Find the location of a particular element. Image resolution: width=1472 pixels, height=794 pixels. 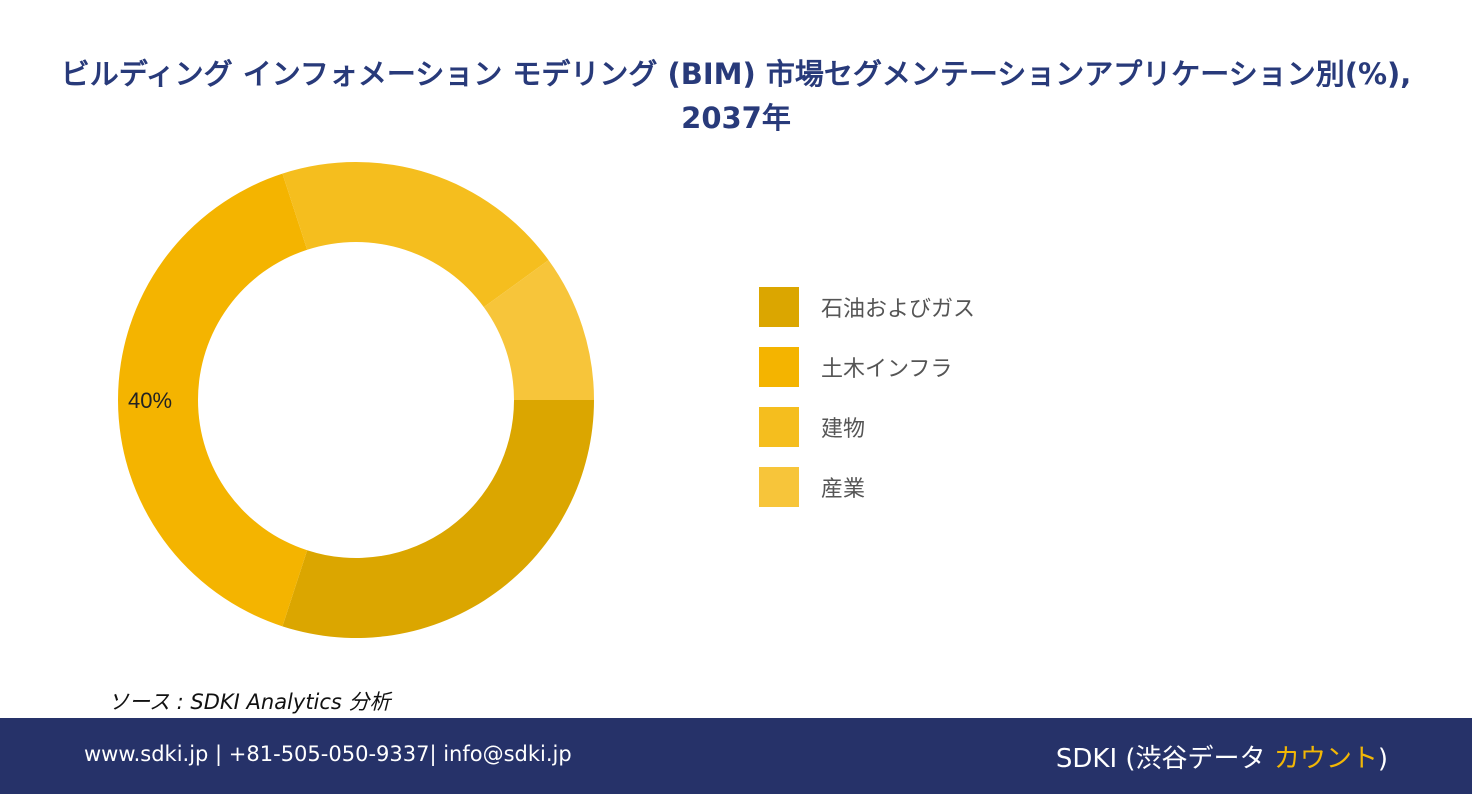

legend-item-buildings: 建物 is located at coordinates (867, 427).